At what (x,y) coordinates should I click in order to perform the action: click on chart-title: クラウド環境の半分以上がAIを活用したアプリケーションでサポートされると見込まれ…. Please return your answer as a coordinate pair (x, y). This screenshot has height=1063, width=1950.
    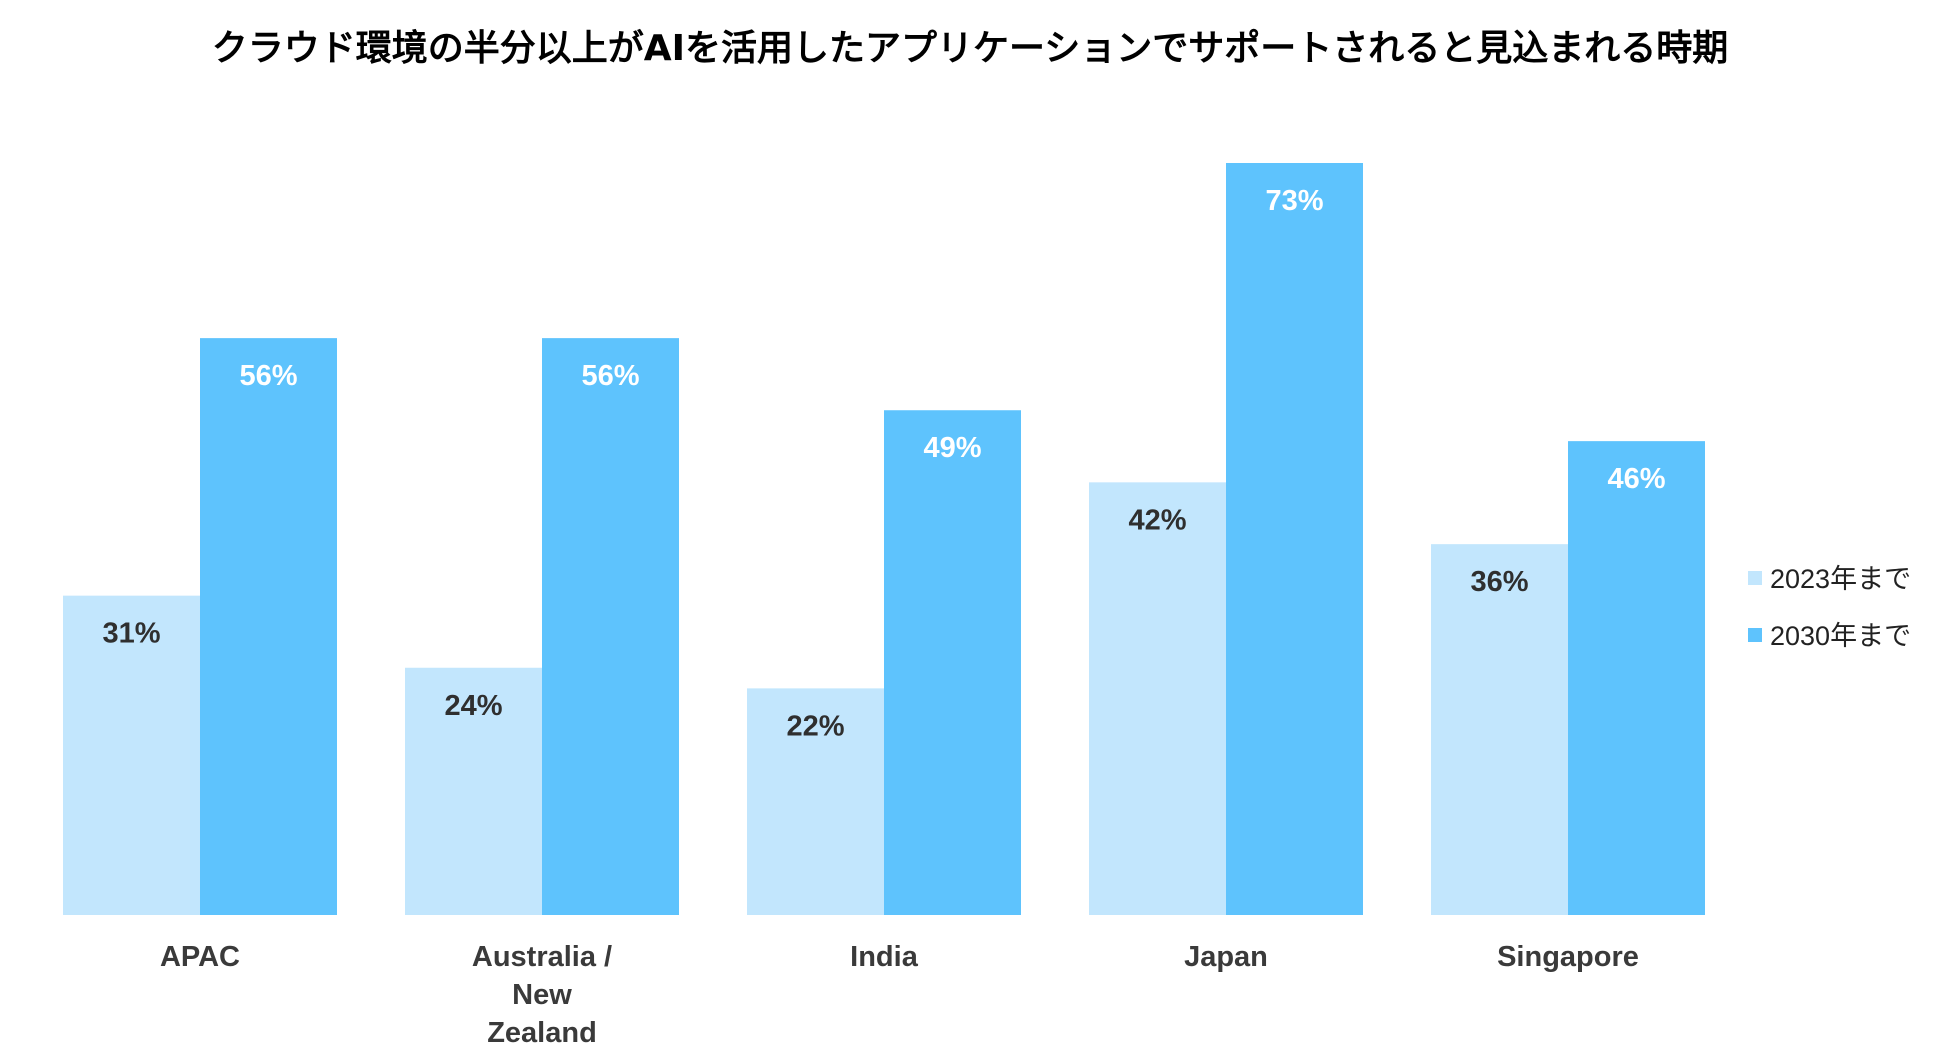
    Looking at the image, I should click on (970, 48).